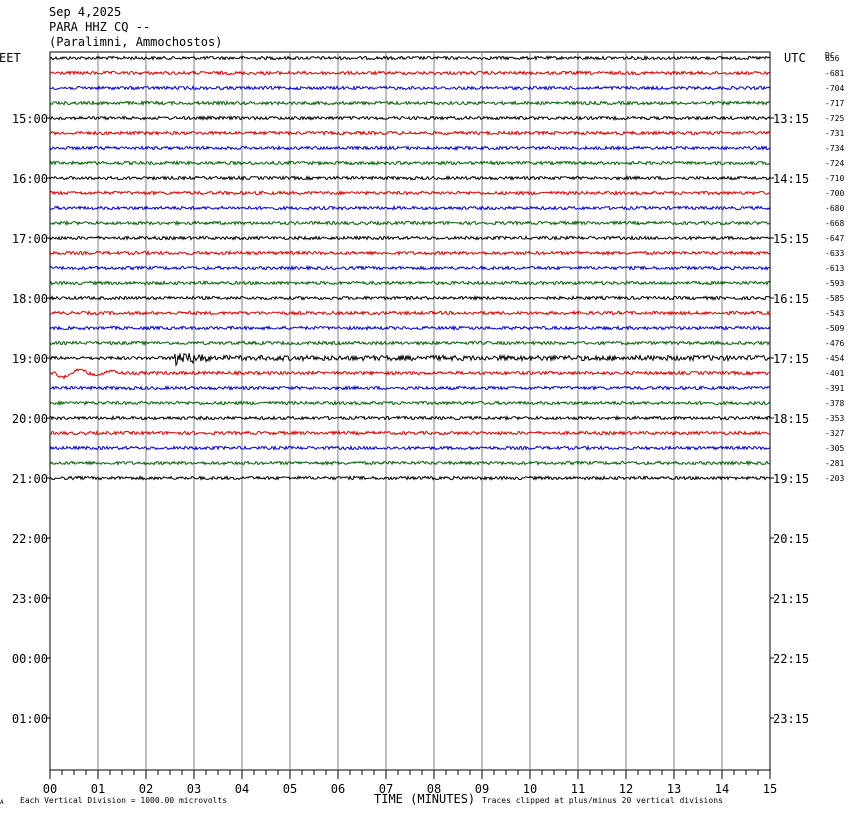 The image size is (850, 814). I want to click on left-hour-label: 23:00, so click(30, 599).